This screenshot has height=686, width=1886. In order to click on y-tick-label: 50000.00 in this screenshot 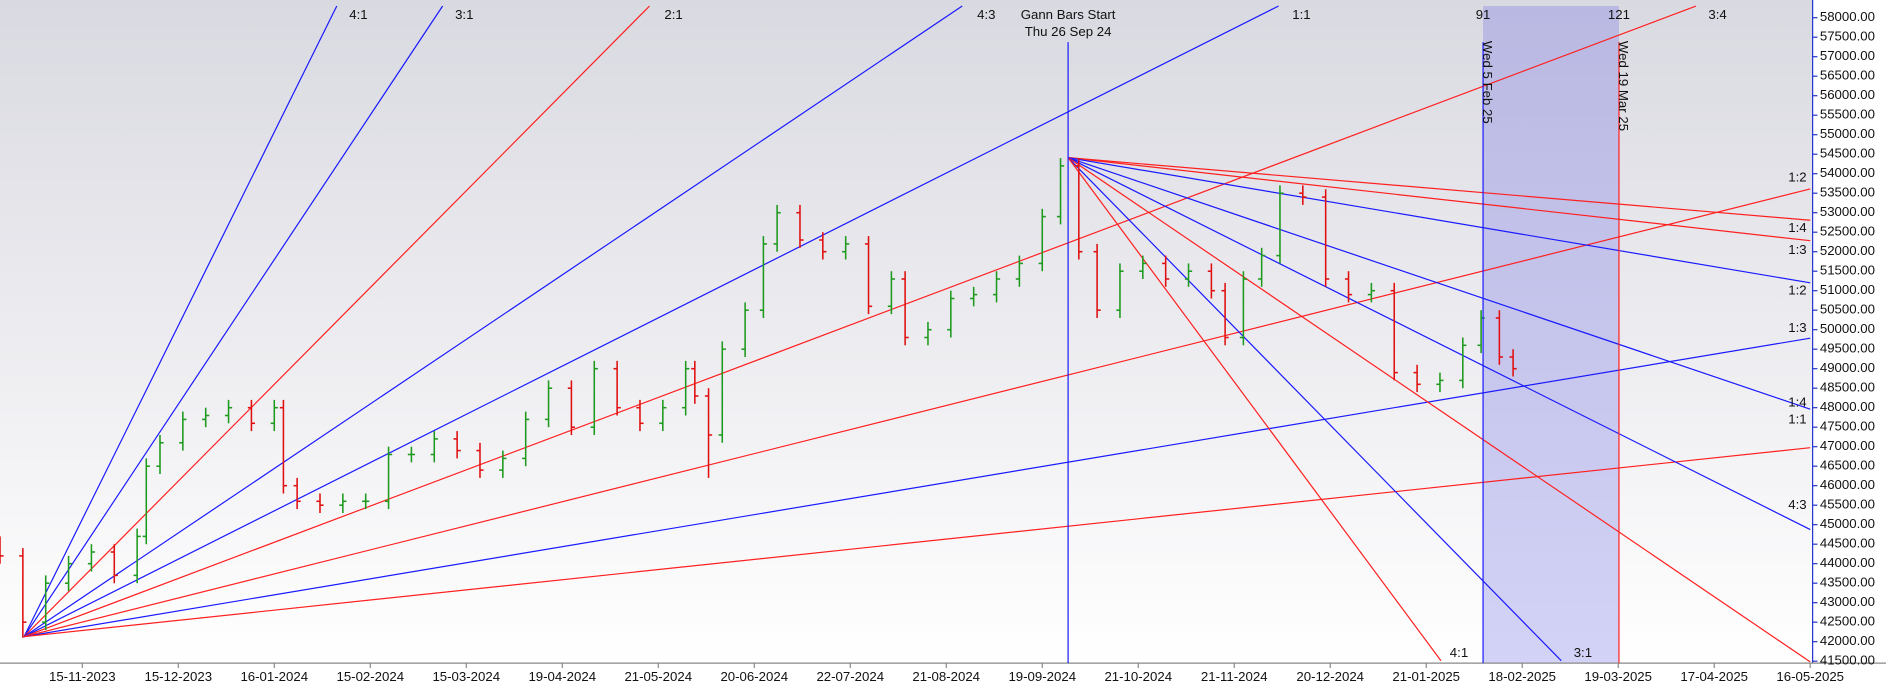, I will do `click(1847, 328)`.